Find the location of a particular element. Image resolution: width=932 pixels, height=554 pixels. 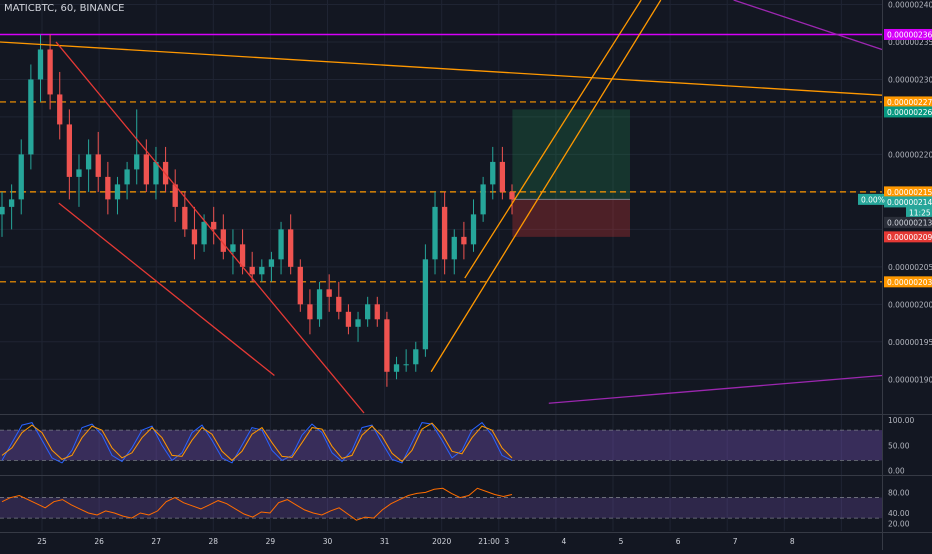

price-axis-tick-label: 0.00000195 is located at coordinates (910, 342).